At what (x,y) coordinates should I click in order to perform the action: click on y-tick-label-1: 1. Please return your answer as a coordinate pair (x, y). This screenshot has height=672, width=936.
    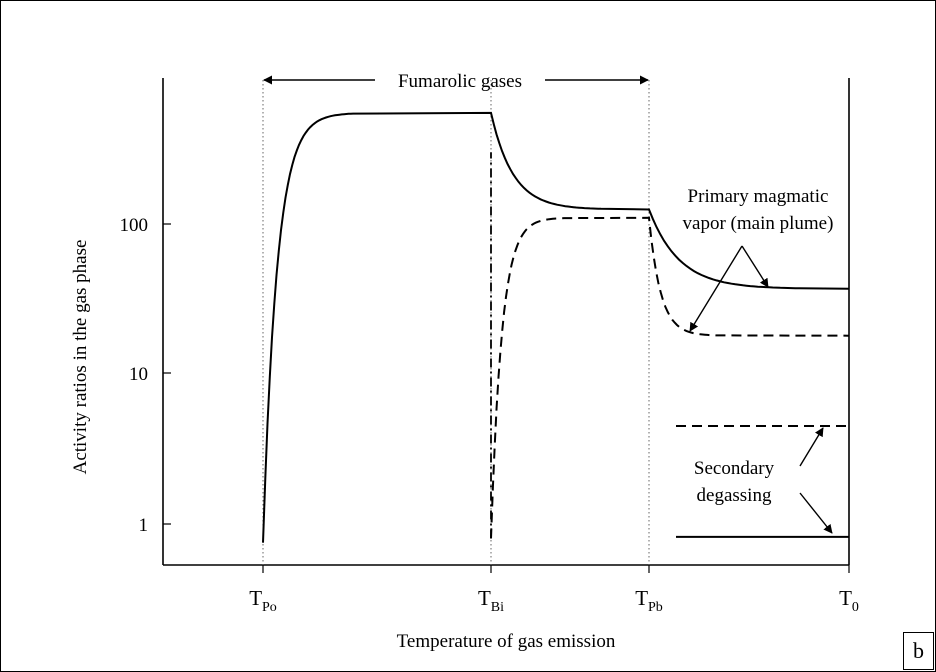
    Looking at the image, I should click on (144, 525).